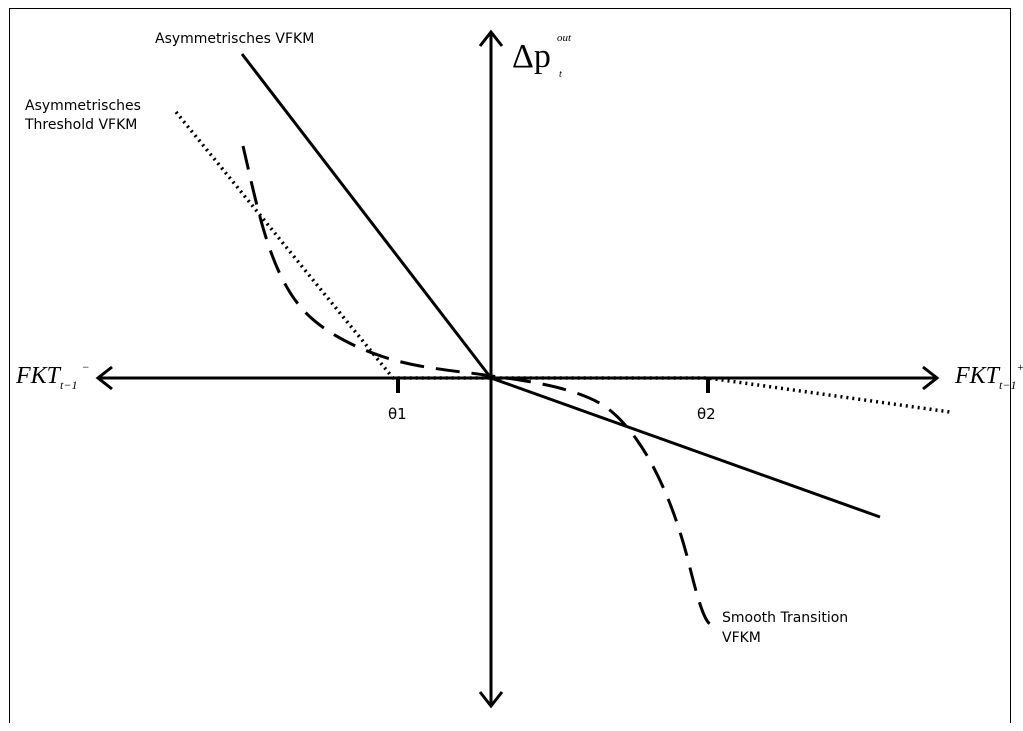  I want to click on y-axis-label: Δp out t, so click(541, 56).